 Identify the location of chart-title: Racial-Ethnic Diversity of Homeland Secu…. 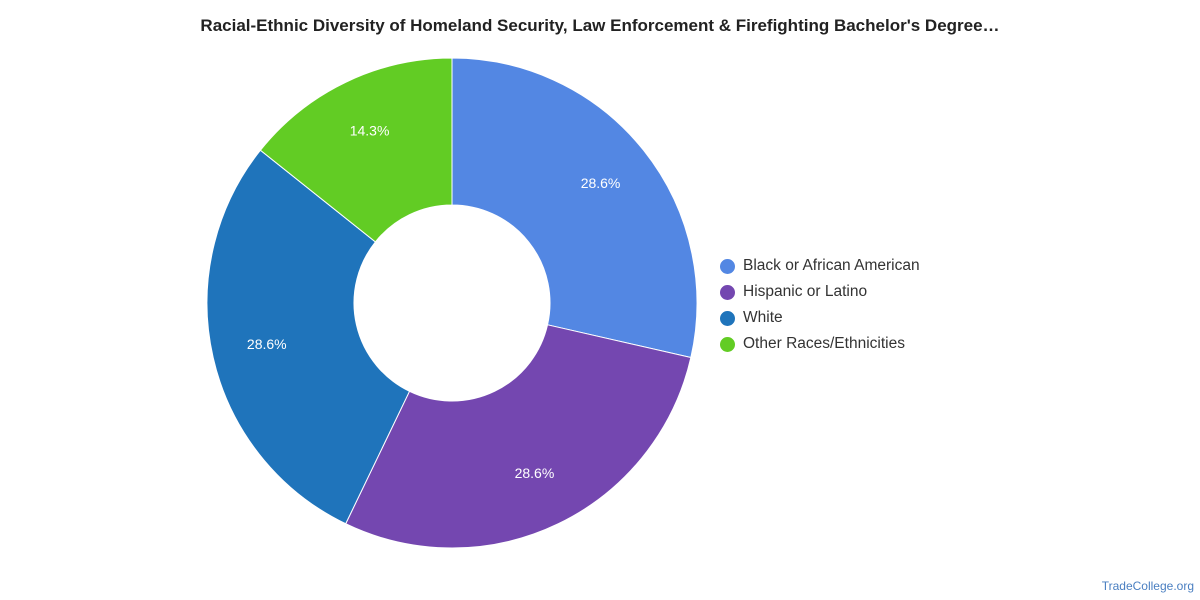
(600, 25).